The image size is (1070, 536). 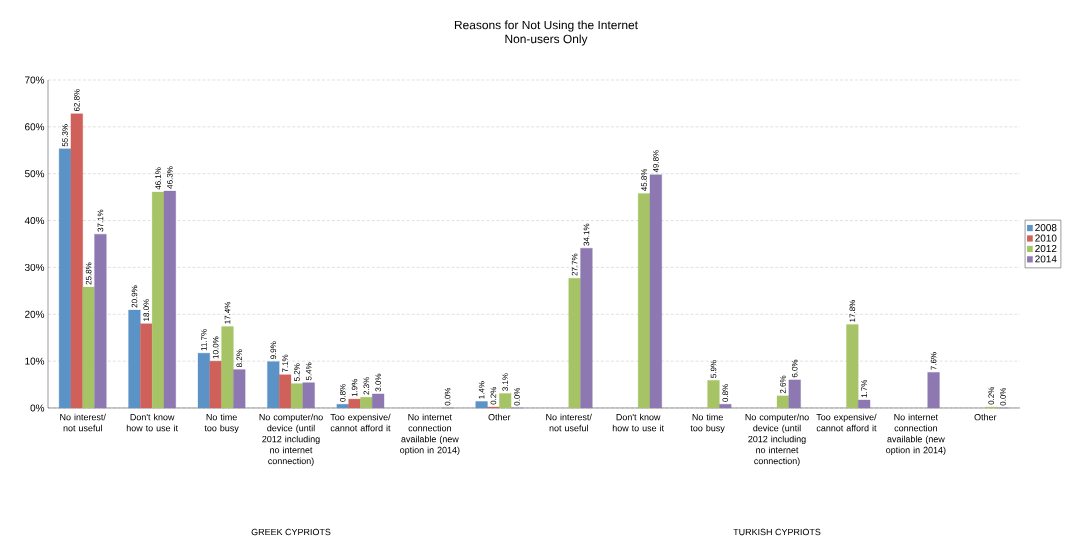 I want to click on chart-title: Reasons for Not Using the Internet, so click(x=546, y=26).